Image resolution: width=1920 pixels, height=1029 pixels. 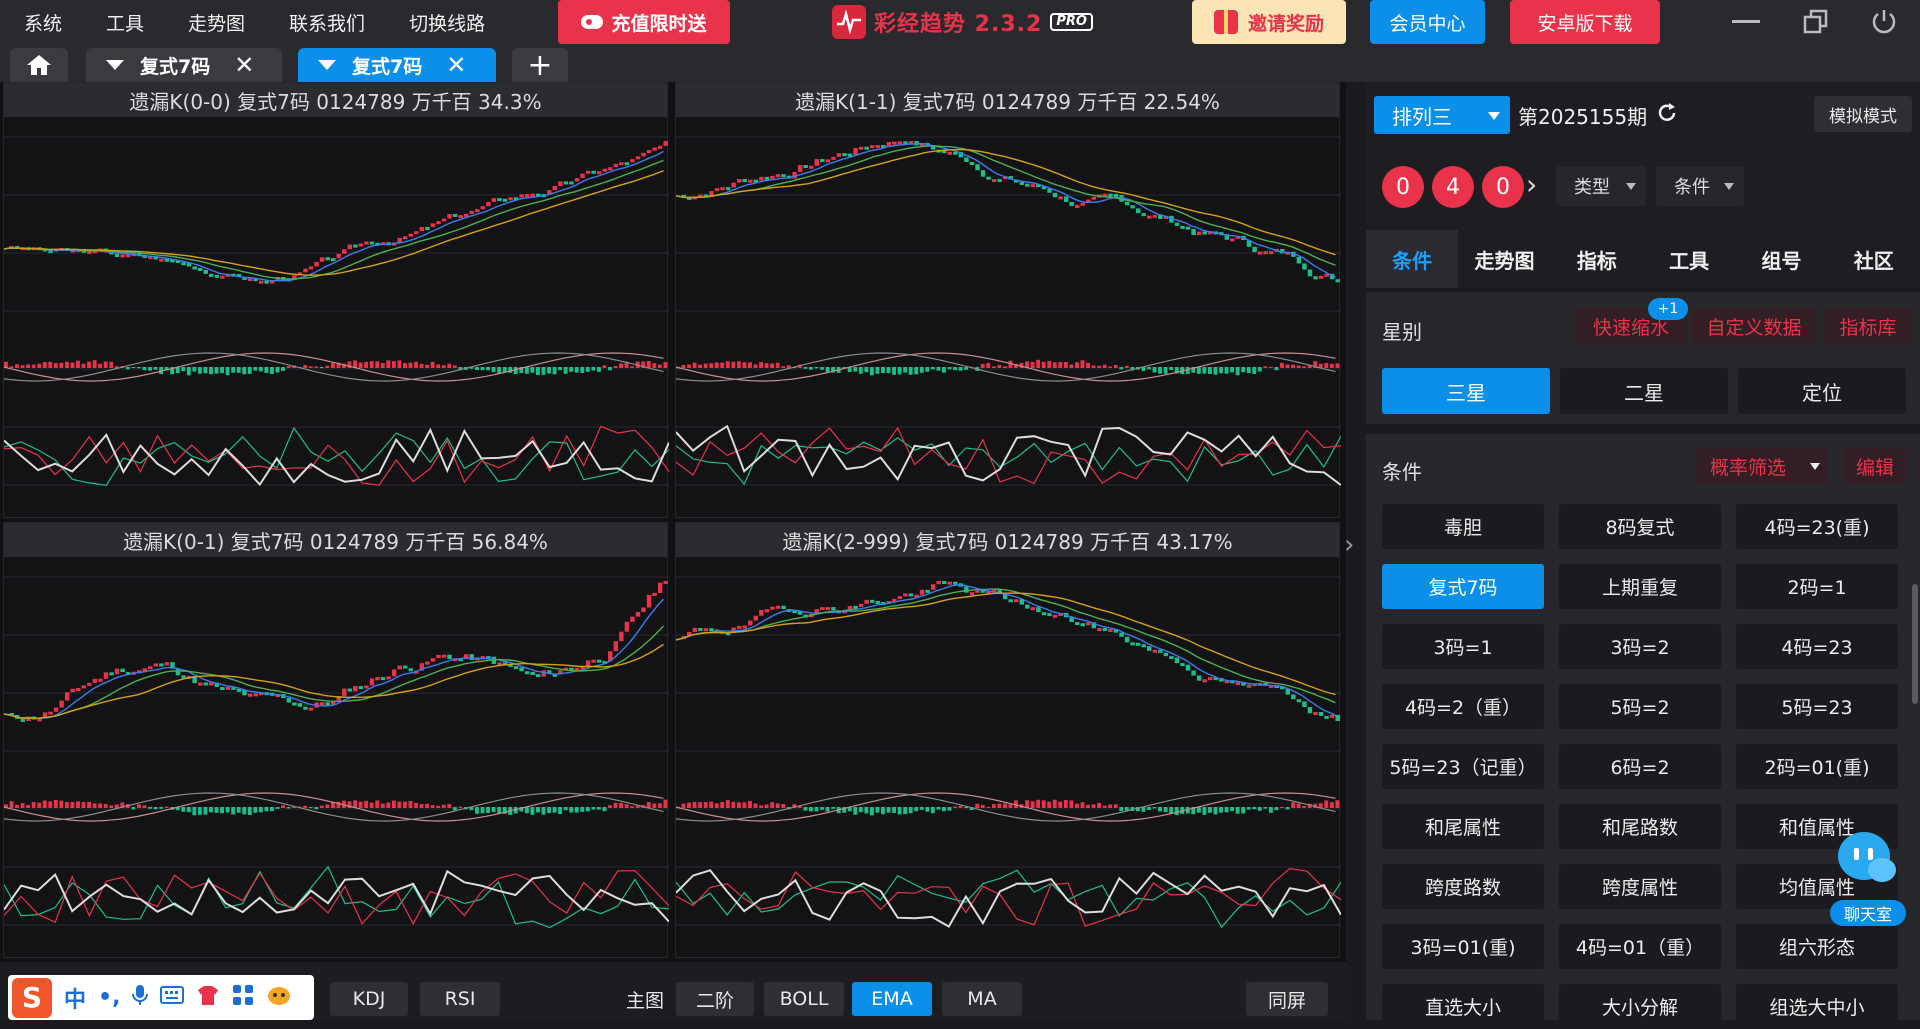 What do you see at coordinates (1463, 766) in the screenshot?
I see `condition-button: 5码=23（记重）` at bounding box center [1463, 766].